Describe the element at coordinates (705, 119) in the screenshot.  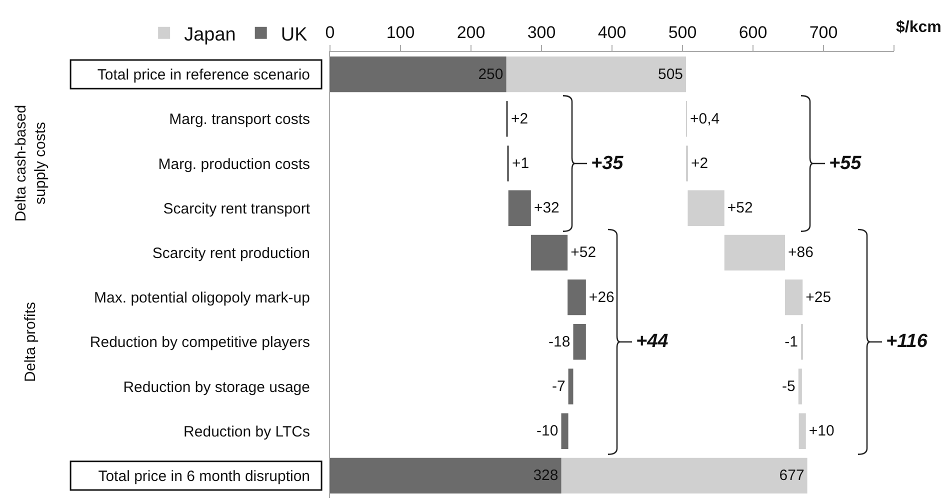
I see `data-label: +0,4` at that location.